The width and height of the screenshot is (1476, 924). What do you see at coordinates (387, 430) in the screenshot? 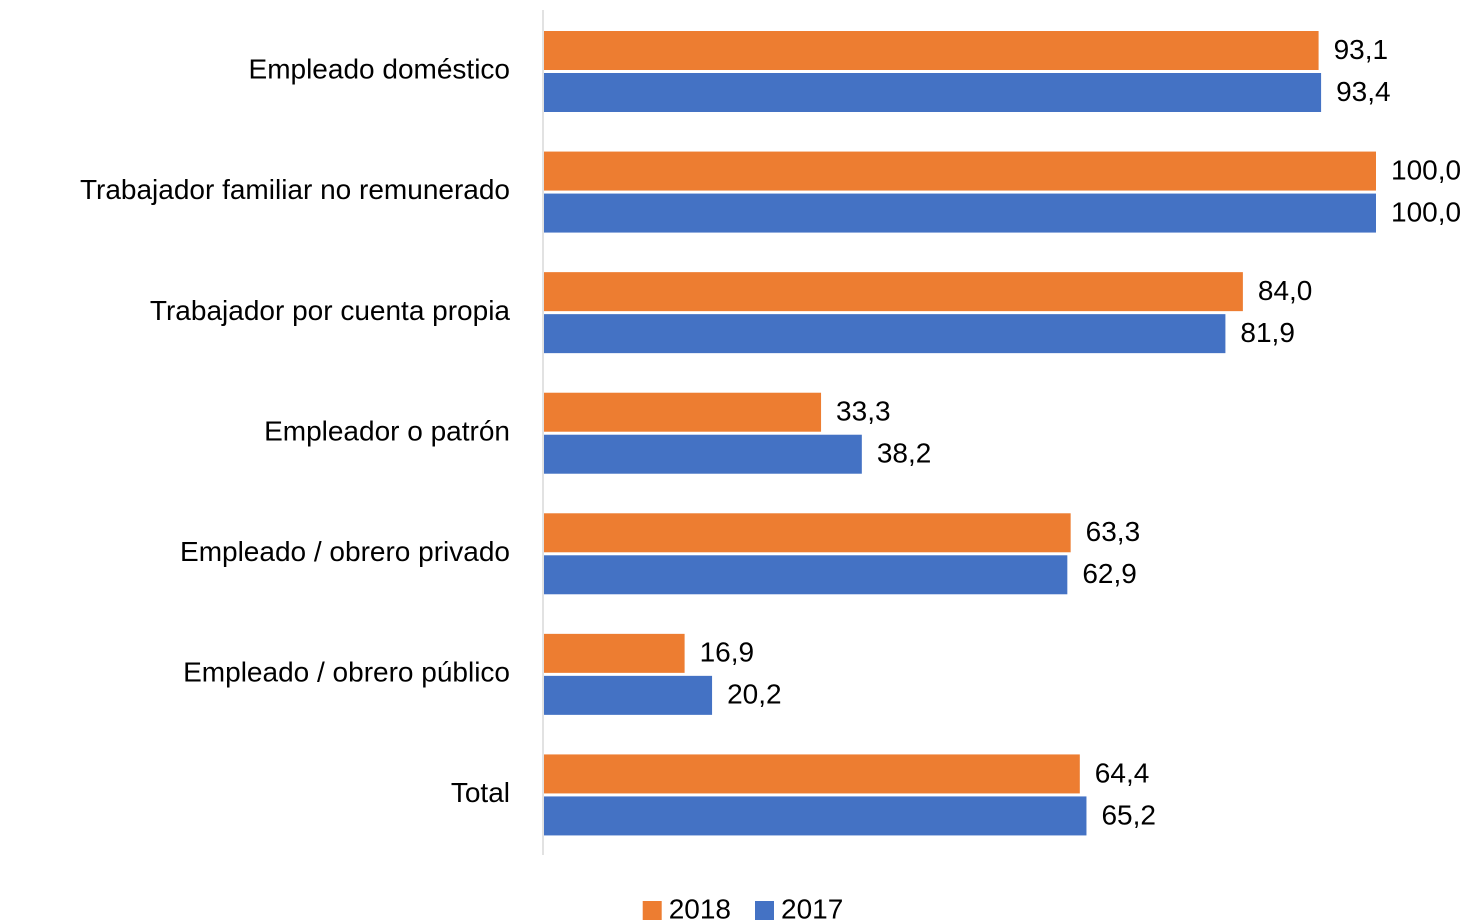
I see `category-label: Empleador o patrón` at bounding box center [387, 430].